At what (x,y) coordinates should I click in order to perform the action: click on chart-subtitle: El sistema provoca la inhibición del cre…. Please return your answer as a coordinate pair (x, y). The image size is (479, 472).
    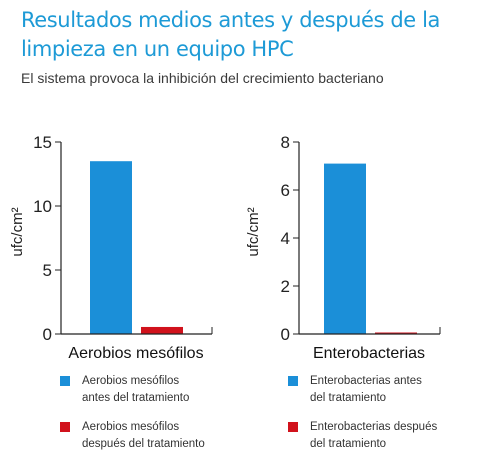
    Looking at the image, I should click on (202, 78).